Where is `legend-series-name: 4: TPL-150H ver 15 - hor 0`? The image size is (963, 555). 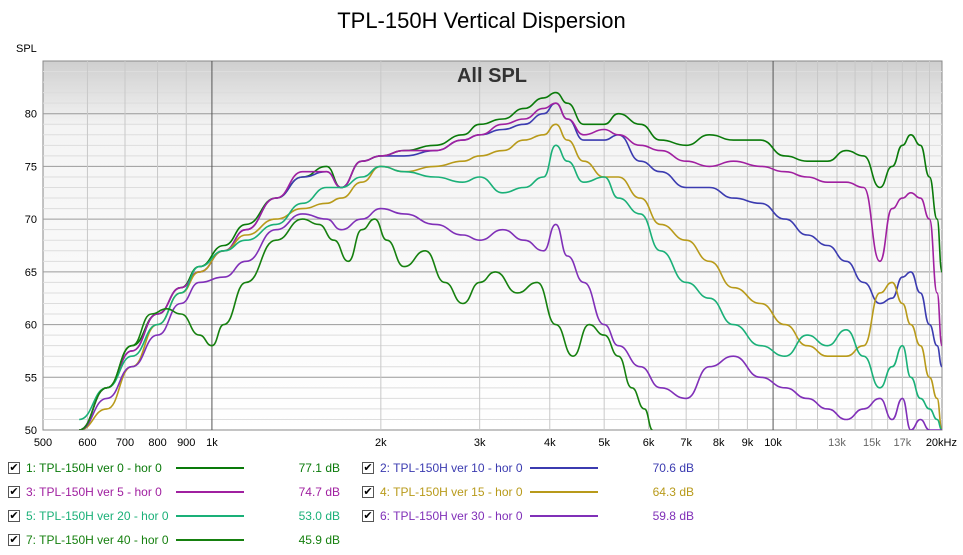
legend-series-name: 4: TPL-150H ver 15 - hor 0 is located at coordinates (451, 492).